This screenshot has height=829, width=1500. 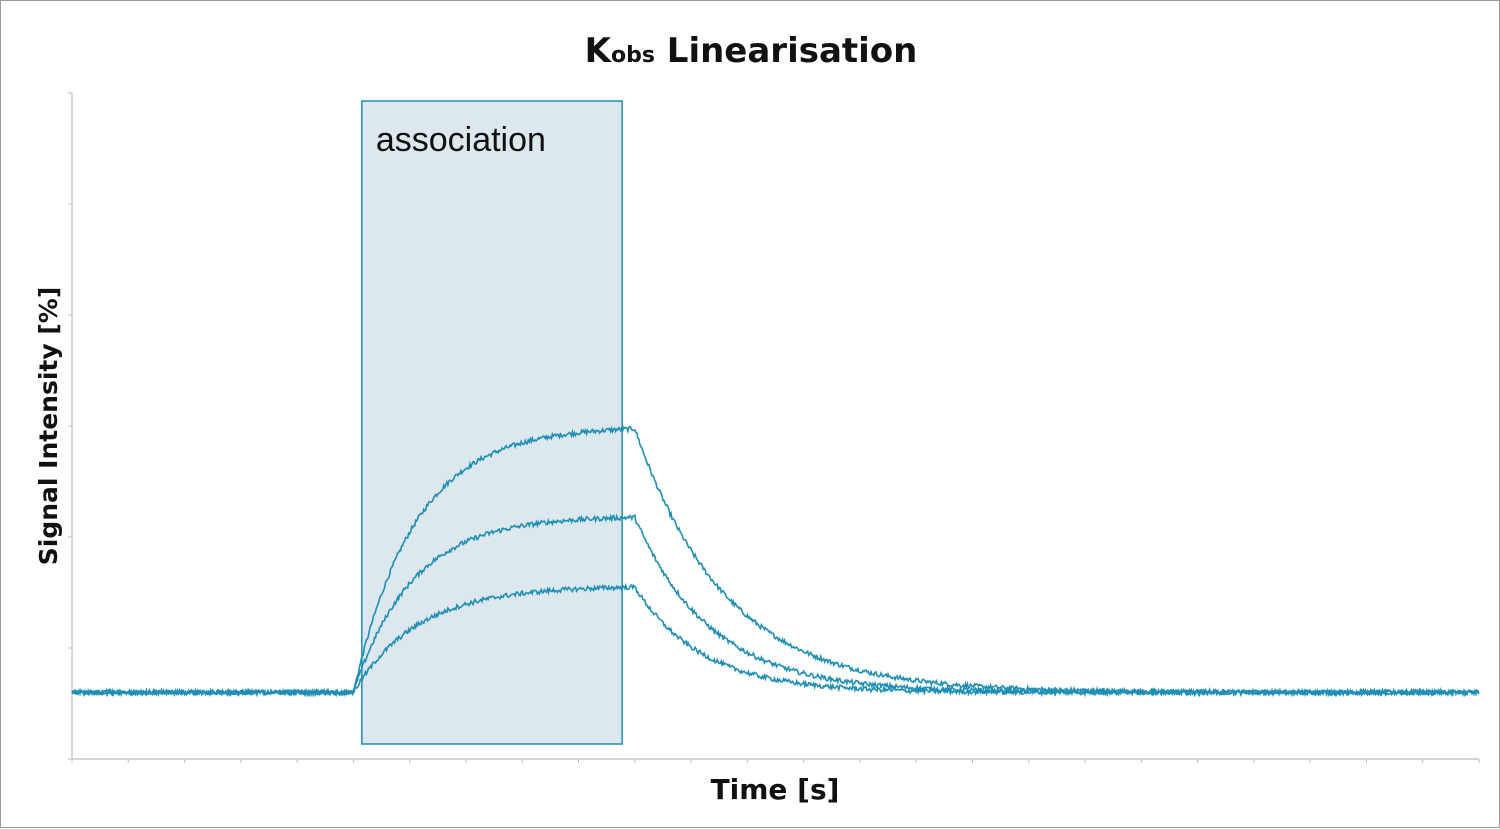 I want to click on association-label: association, so click(x=461, y=140).